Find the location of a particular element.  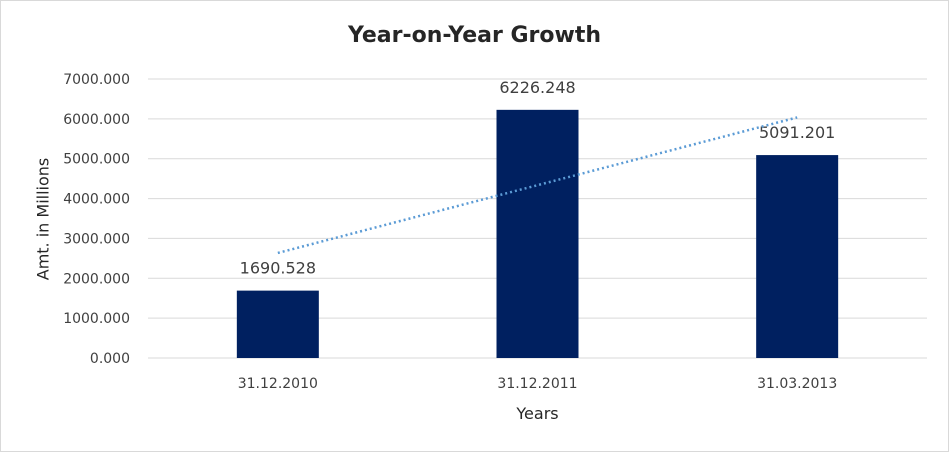

chart-title: Year-on-Year Growth is located at coordinates (474, 35).